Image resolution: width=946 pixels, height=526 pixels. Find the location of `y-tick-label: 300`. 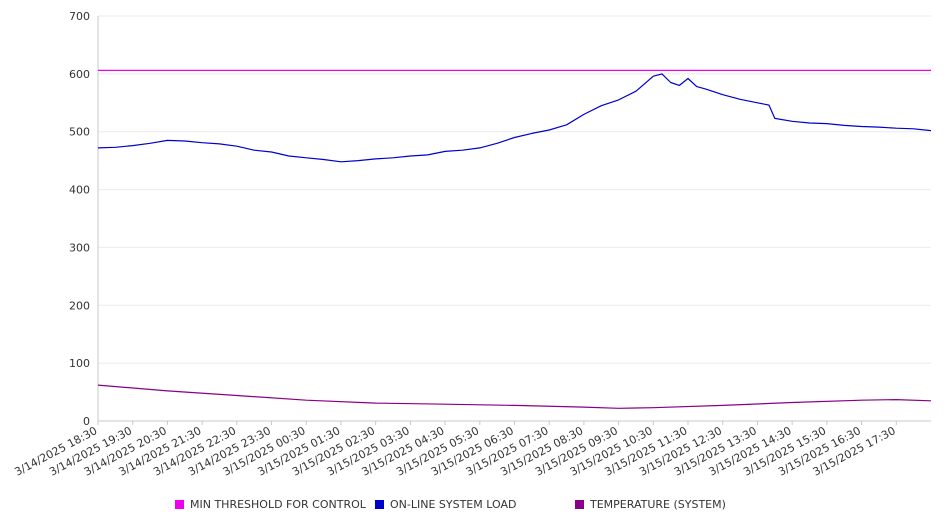

y-tick-label: 300 is located at coordinates (79, 247).